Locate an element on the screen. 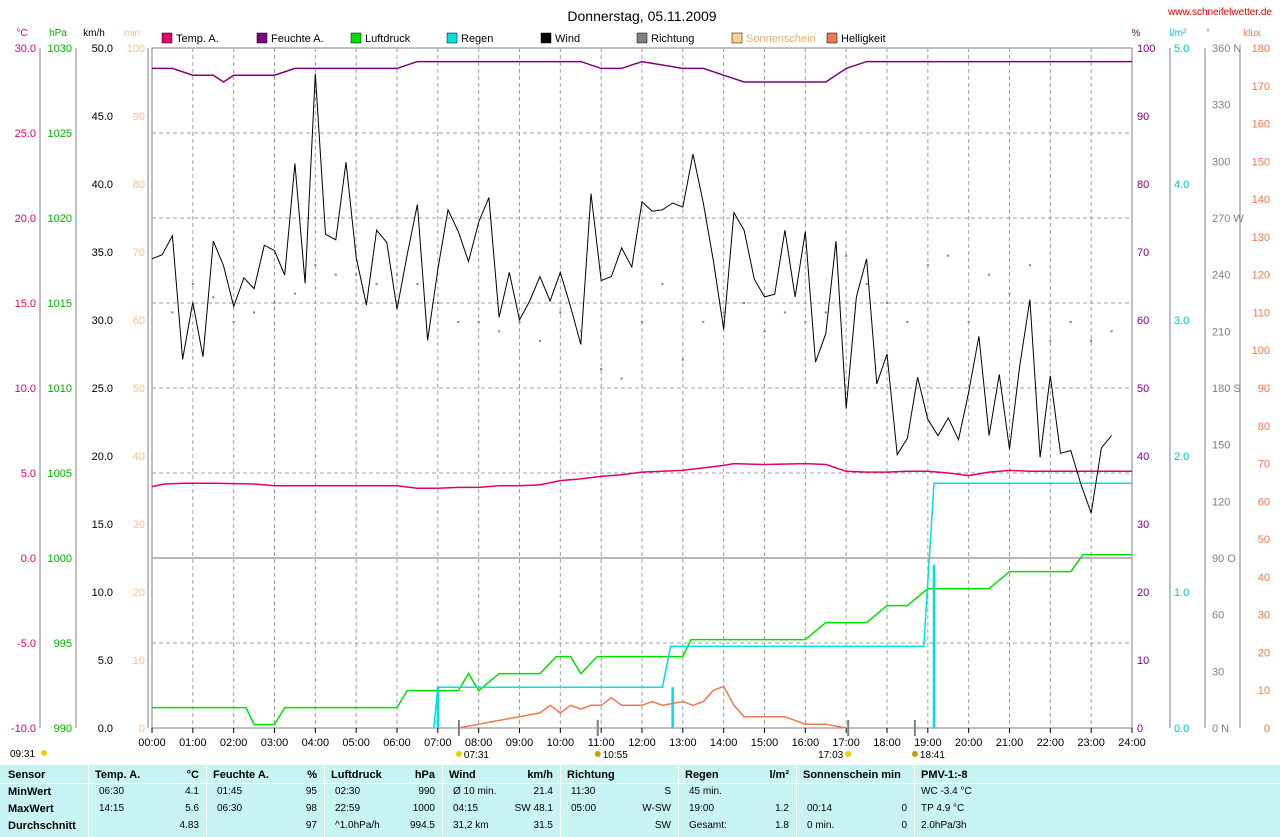 The height and width of the screenshot is (837, 1280). tick-wind: 45.0 is located at coordinates (102, 117).